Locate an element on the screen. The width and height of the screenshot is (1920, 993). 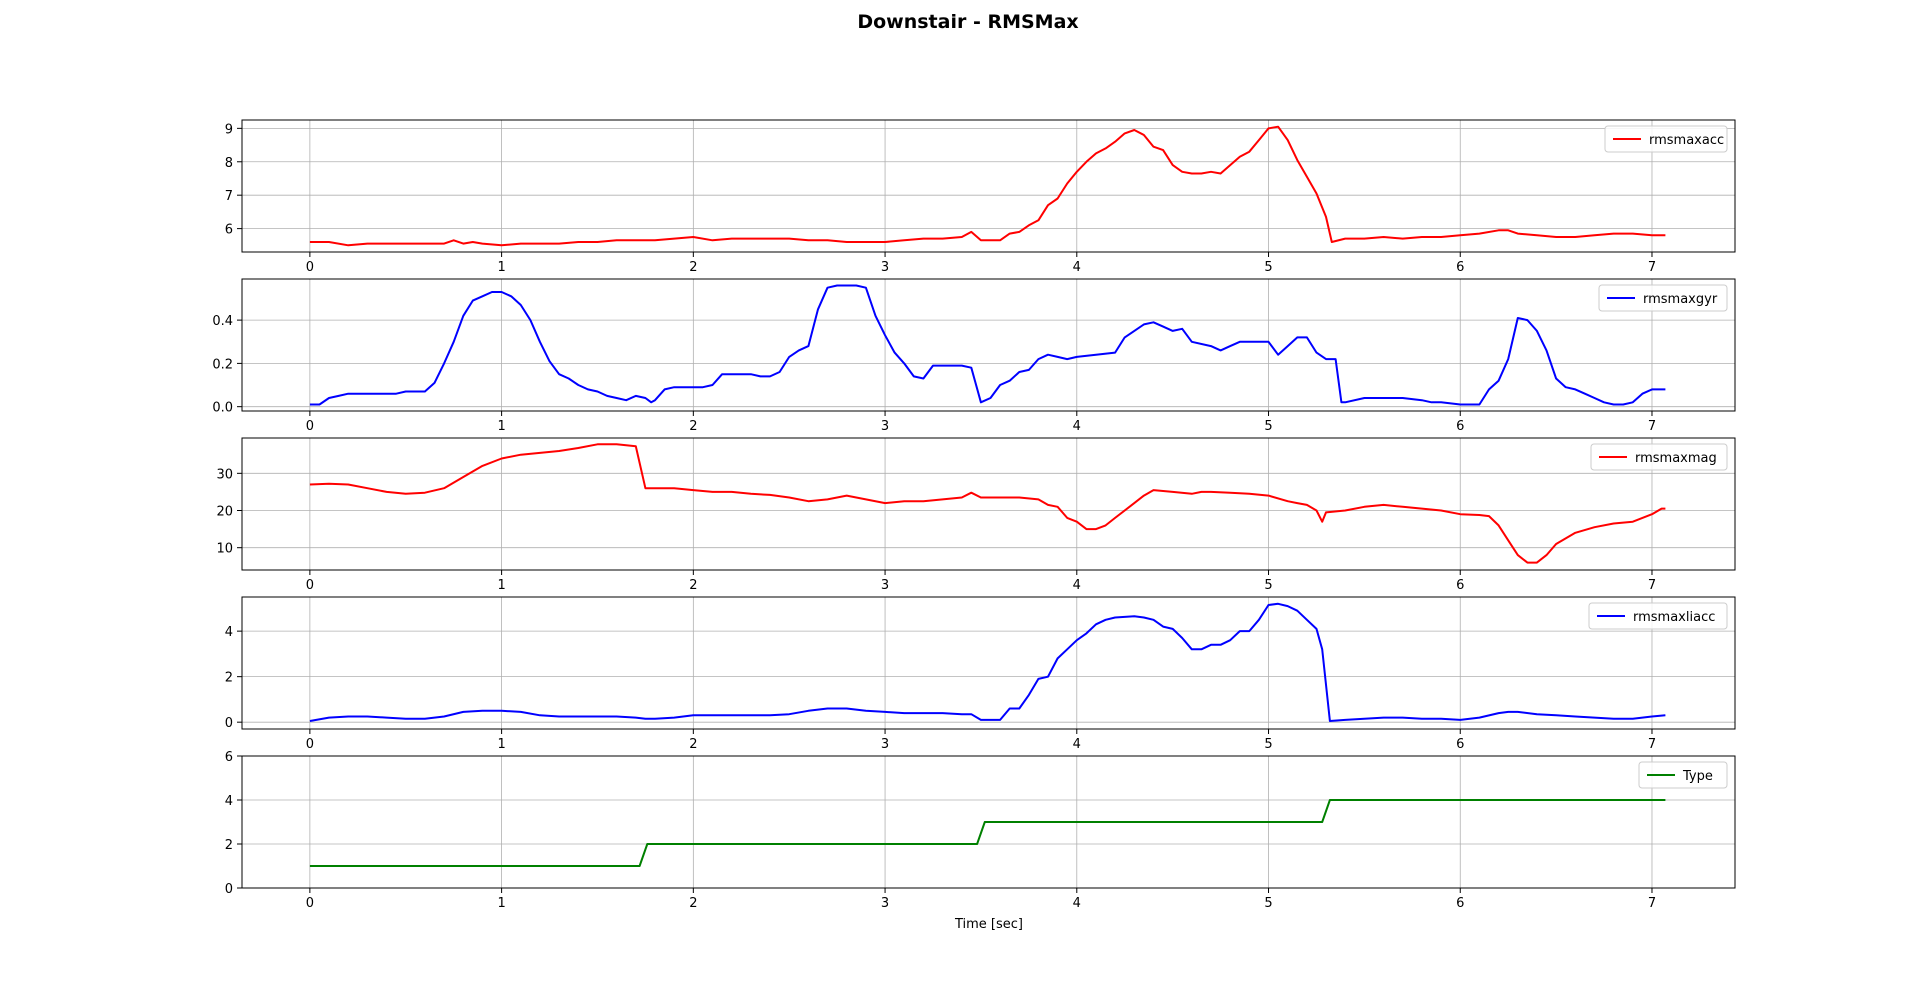
y-tick-label: 0.4 is located at coordinates (222, 321).